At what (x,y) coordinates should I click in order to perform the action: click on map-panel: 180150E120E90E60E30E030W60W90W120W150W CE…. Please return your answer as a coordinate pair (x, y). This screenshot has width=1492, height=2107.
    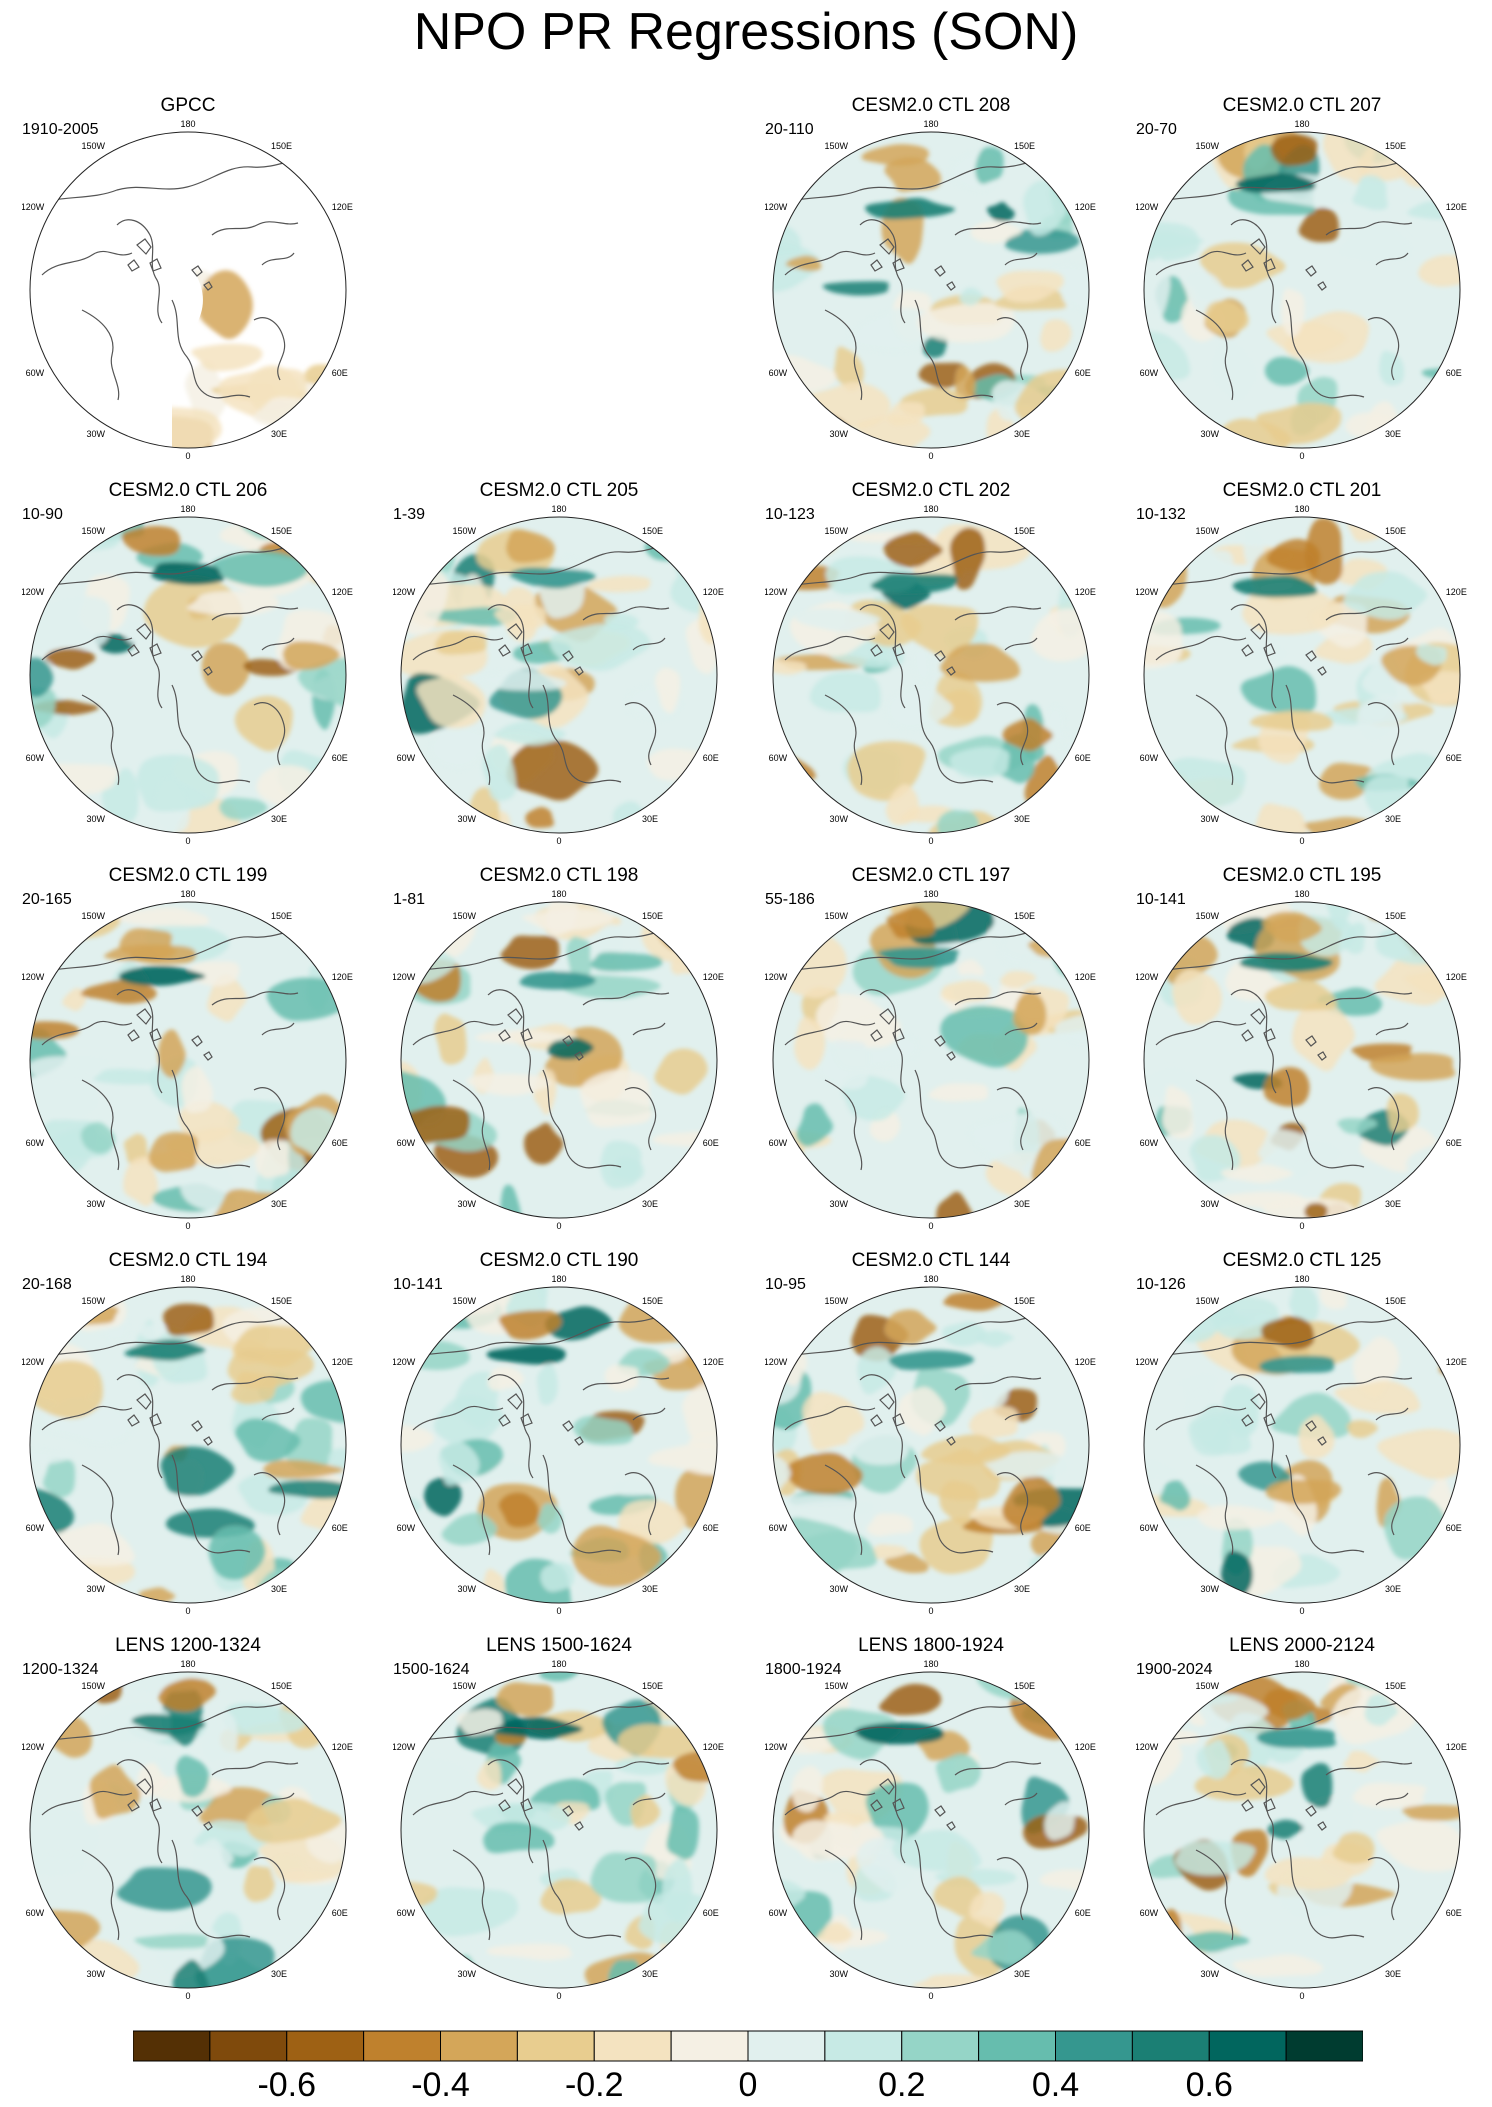
    Looking at the image, I should click on (931, 1442).